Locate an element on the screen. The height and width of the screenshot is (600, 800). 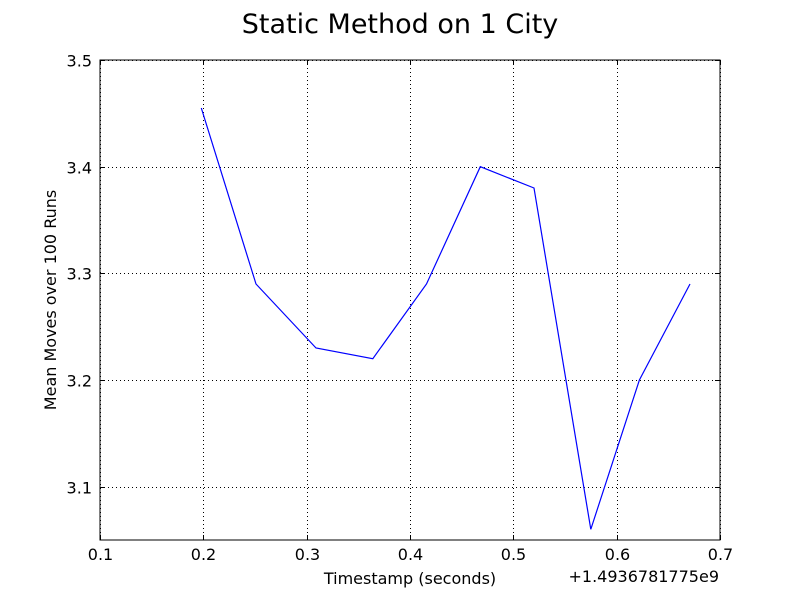
x-tick-label: 0.1 is located at coordinates (100, 554).